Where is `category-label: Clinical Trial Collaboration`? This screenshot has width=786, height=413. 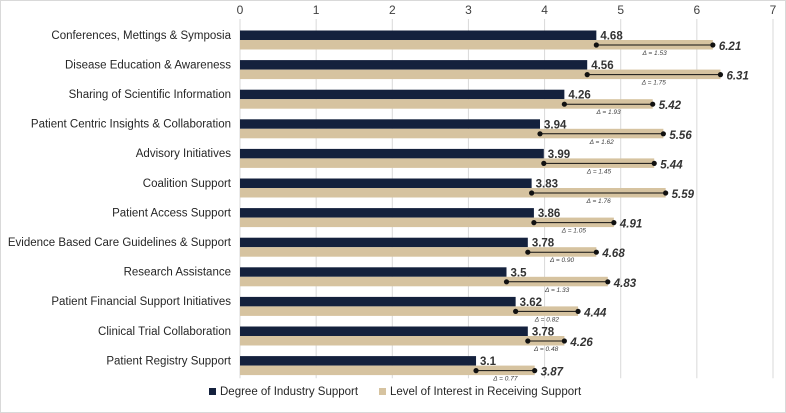
category-label: Clinical Trial Collaboration is located at coordinates (164, 332).